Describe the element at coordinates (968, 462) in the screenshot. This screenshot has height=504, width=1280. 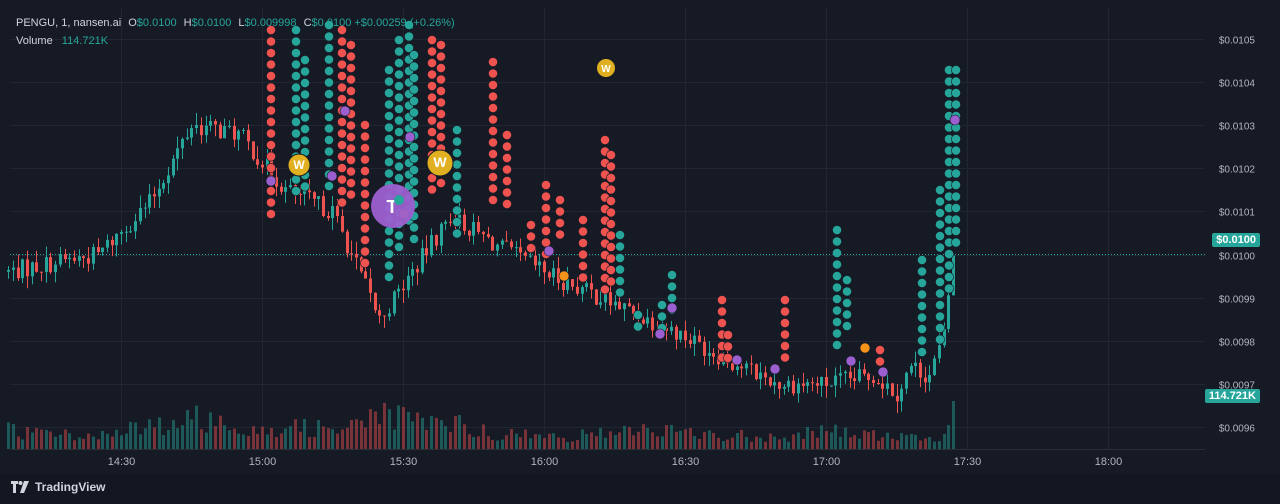
I see `x-tick-label: 17:30` at that location.